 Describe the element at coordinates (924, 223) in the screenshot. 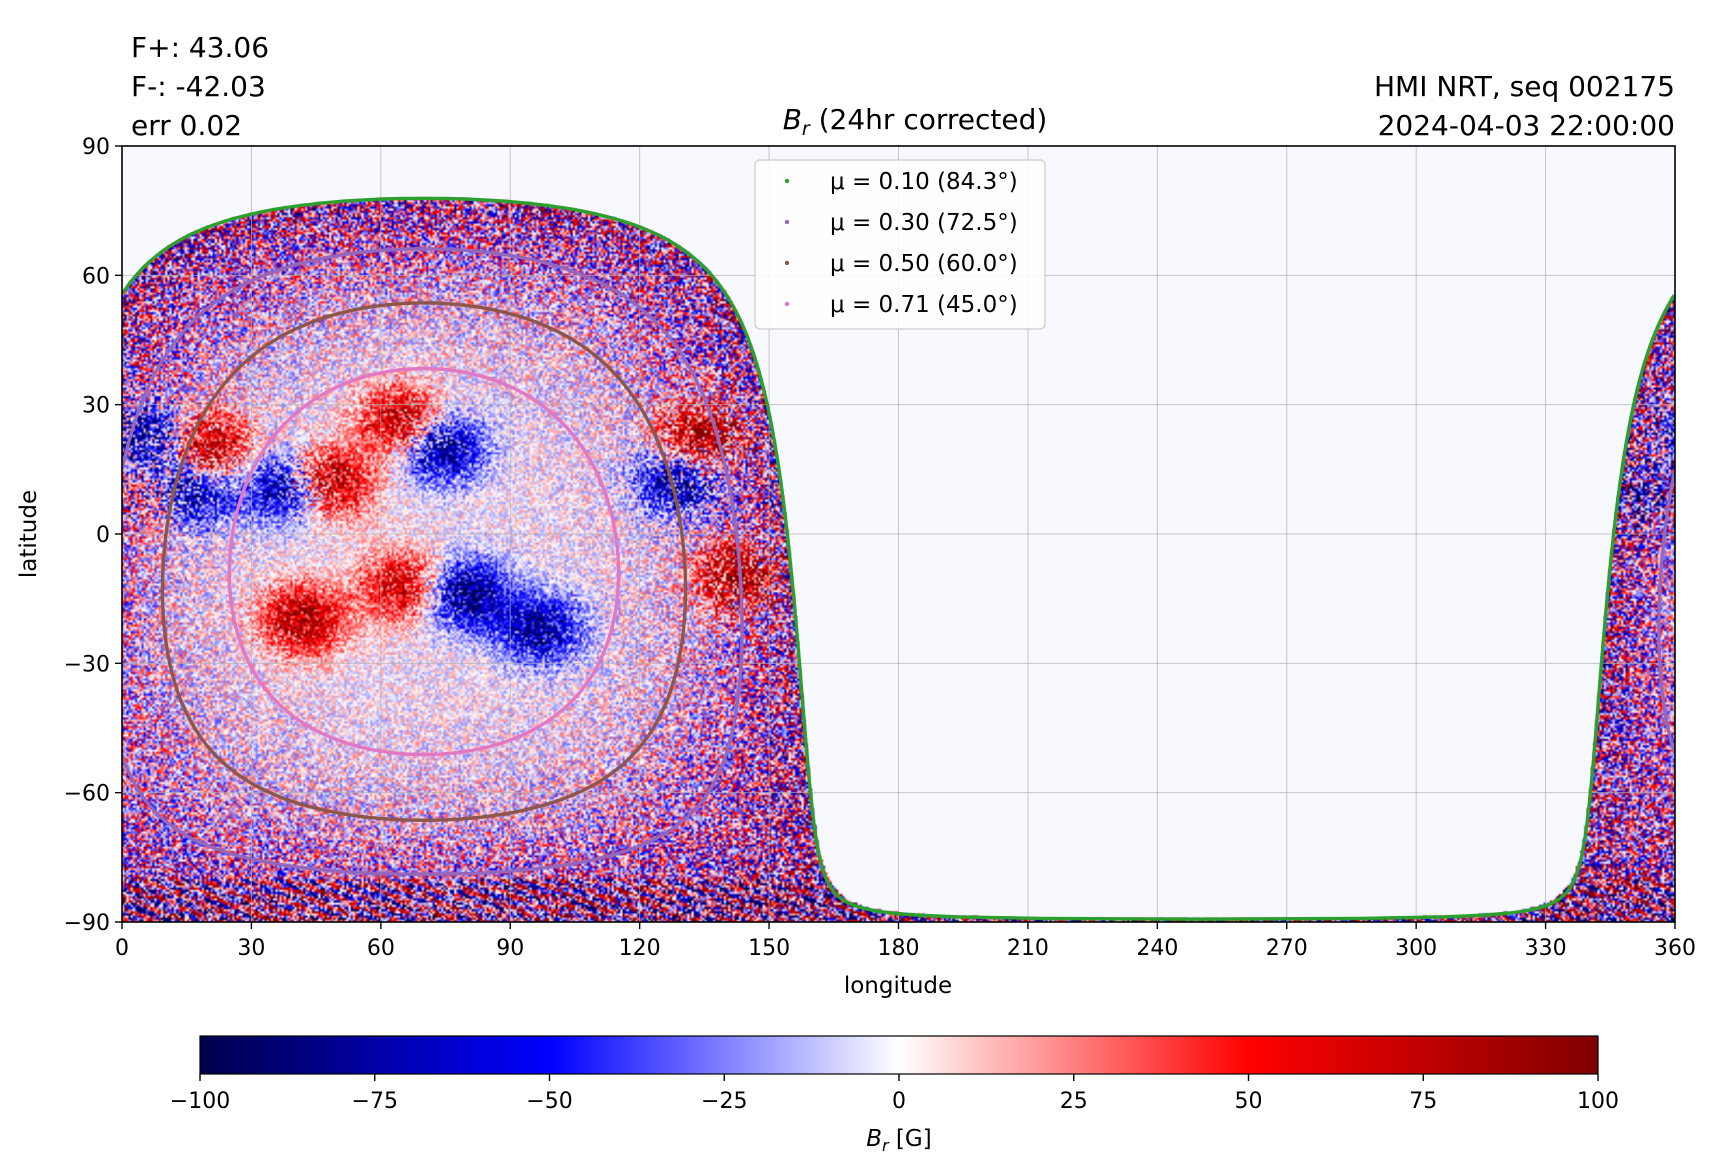

I see `legend-entry-label: μ = 0.30 (72.5°)` at that location.